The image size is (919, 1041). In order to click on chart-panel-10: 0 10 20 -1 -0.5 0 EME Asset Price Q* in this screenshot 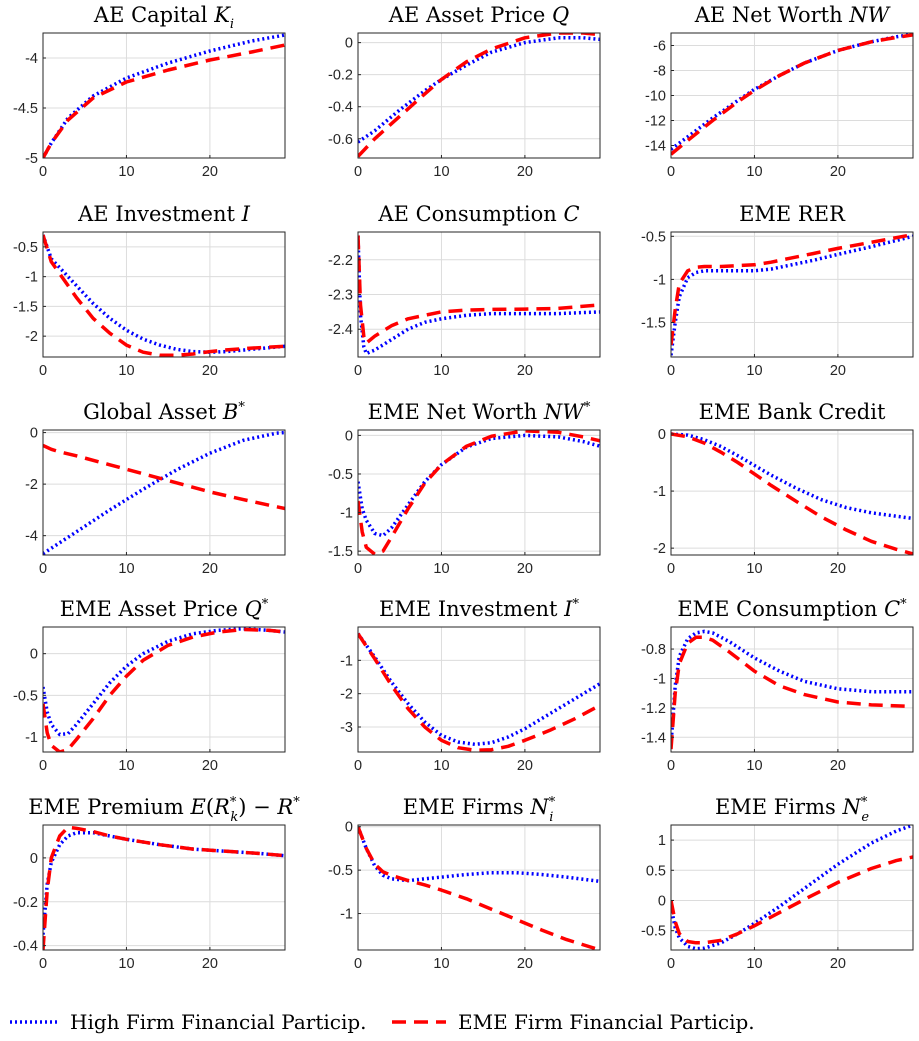, I will do `click(149, 685)`.